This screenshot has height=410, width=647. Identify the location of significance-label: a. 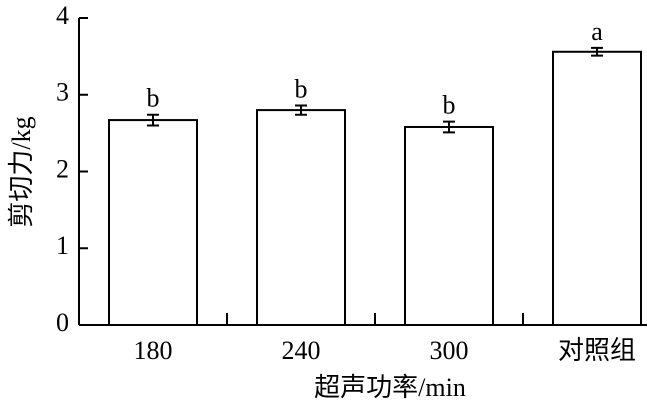
(597, 31).